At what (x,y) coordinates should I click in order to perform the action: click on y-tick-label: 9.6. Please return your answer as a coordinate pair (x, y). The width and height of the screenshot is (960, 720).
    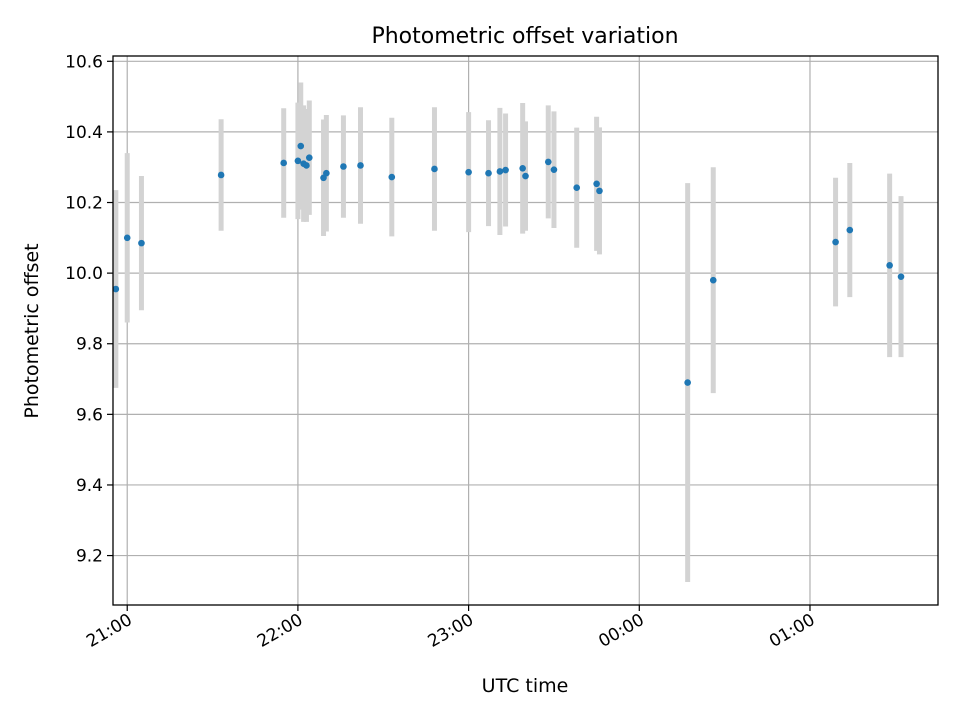
    Looking at the image, I should click on (89, 415).